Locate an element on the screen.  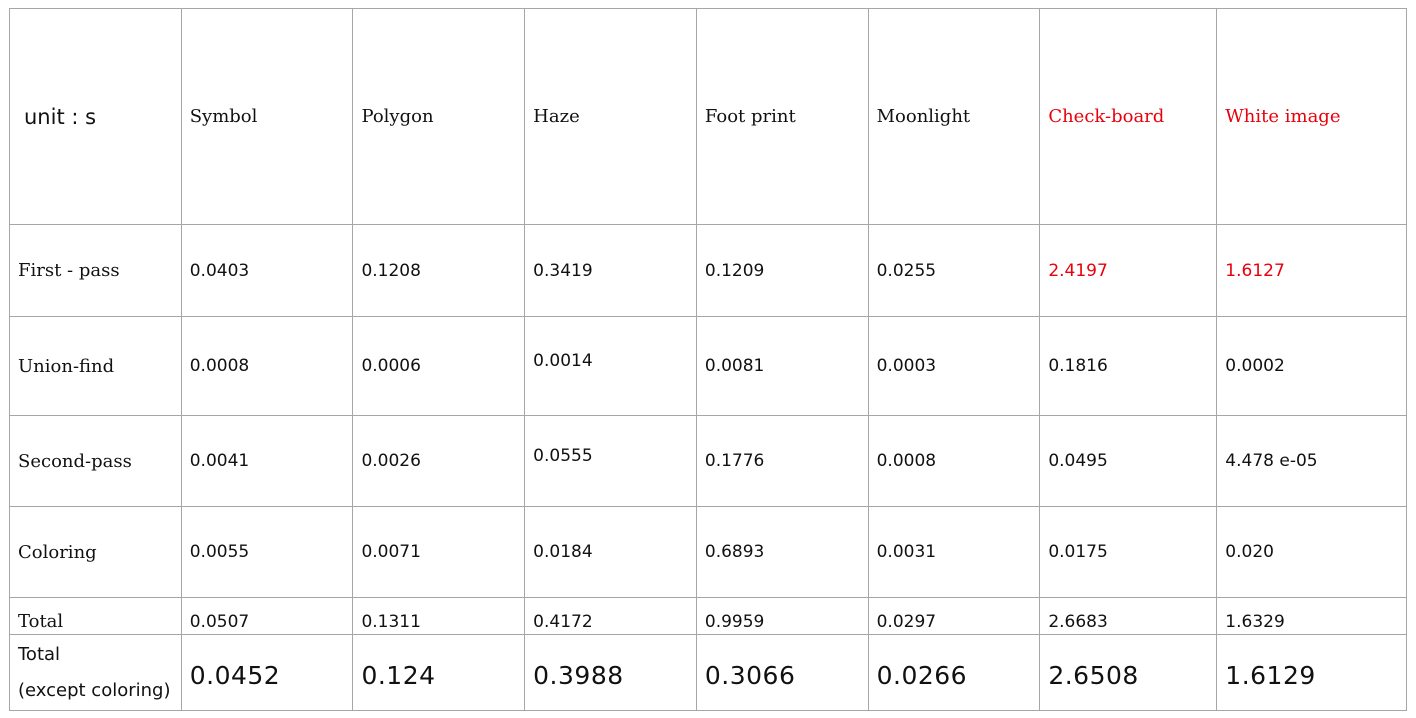
table-cell: 0.0403 is located at coordinates (267, 270).